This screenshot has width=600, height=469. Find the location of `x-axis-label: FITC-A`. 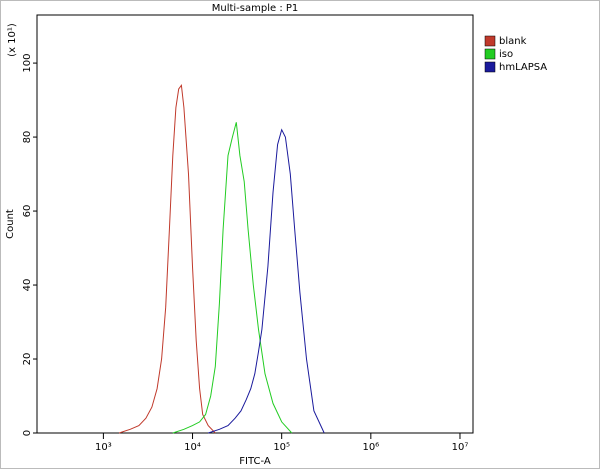

x-axis-label: FITC-A is located at coordinates (255, 461).